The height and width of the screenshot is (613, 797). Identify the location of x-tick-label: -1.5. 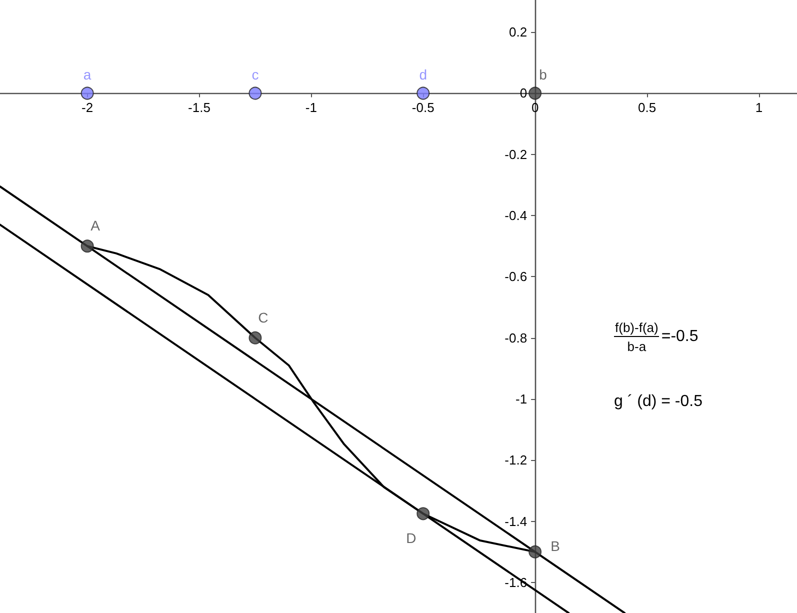
(199, 108).